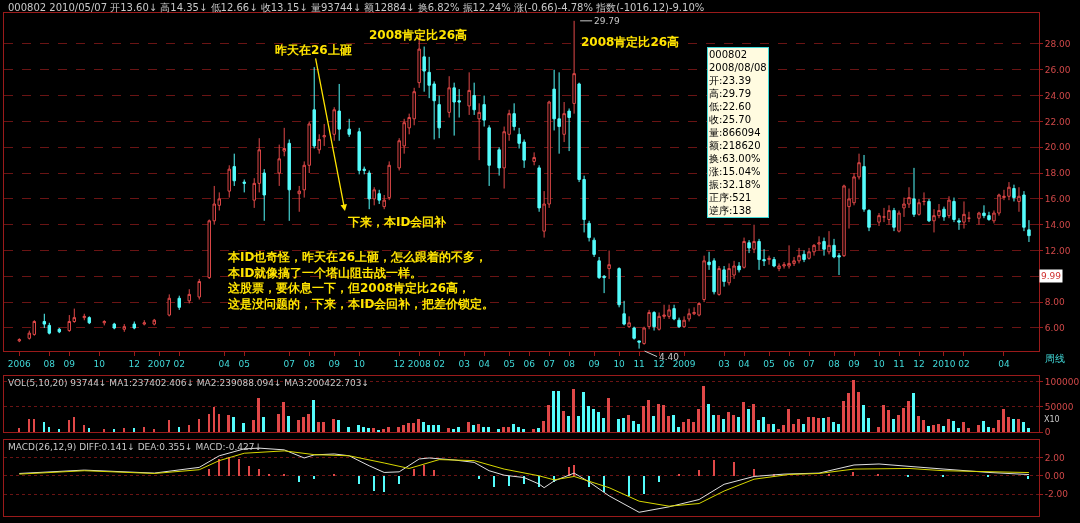 The height and width of the screenshot is (523, 1080). I want to click on y-tick-label: 12.00, so click(1057, 250).